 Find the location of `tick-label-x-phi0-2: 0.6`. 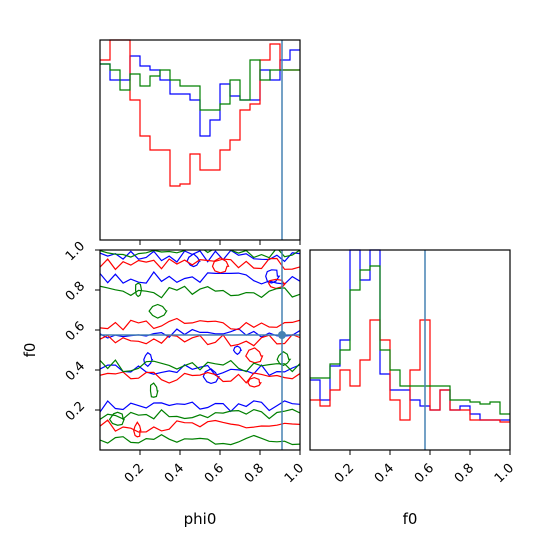

tick-label-x-phi0-2: 0.6 is located at coordinates (214, 473).